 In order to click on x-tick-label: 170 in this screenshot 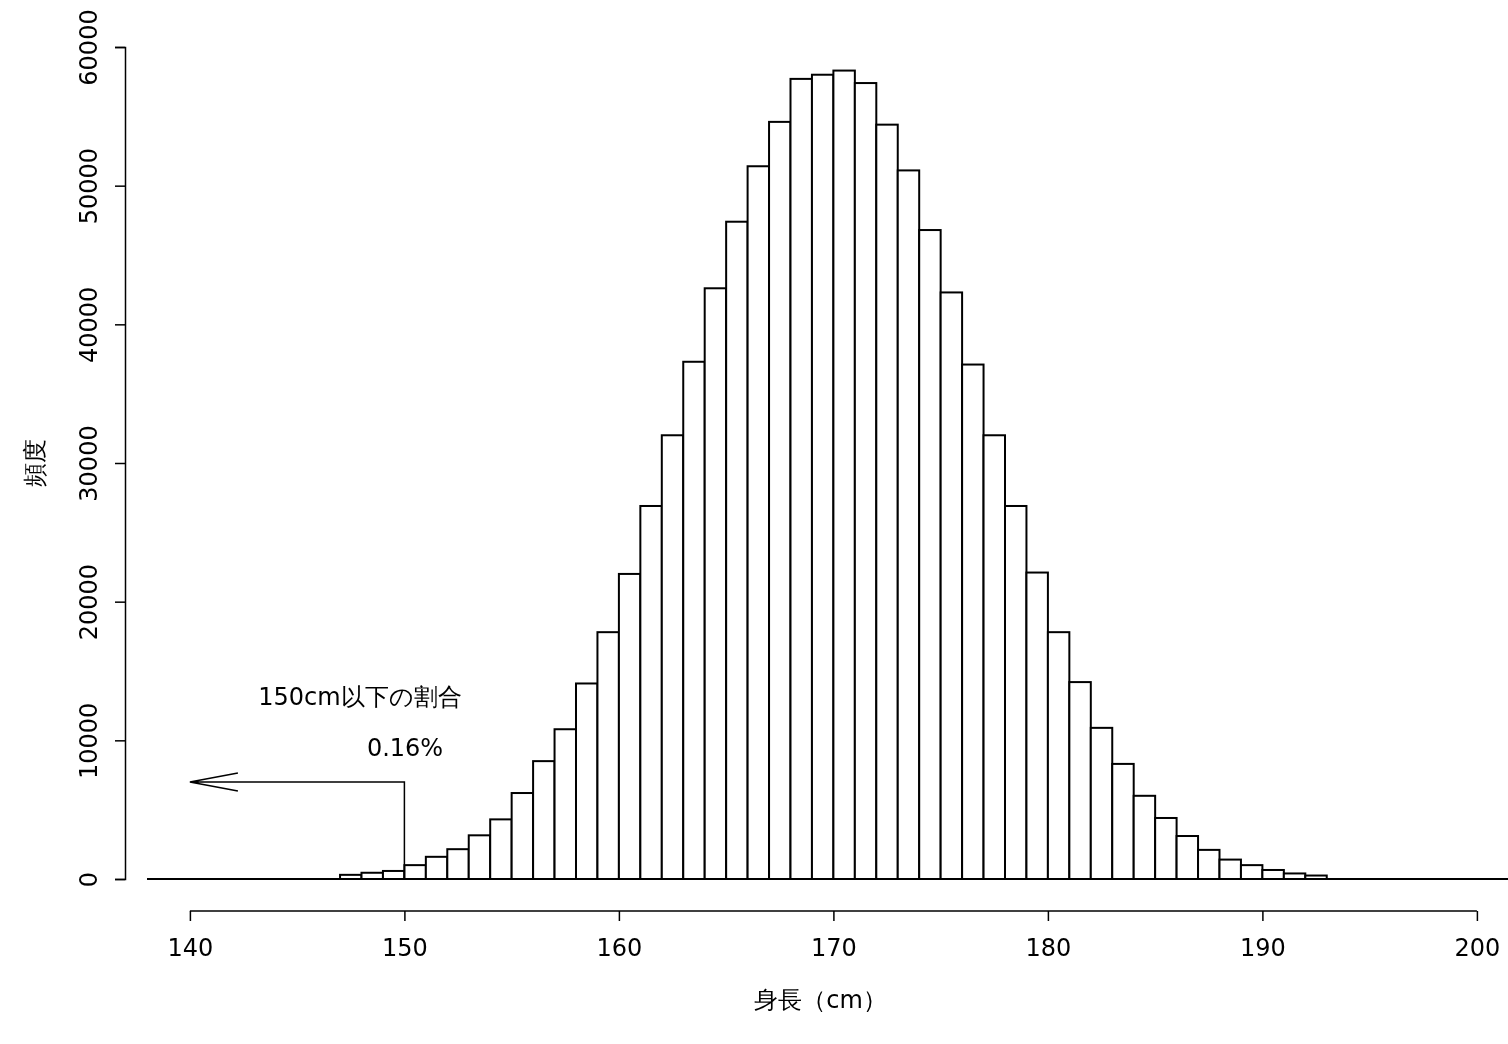, I will do `click(833, 948)`.